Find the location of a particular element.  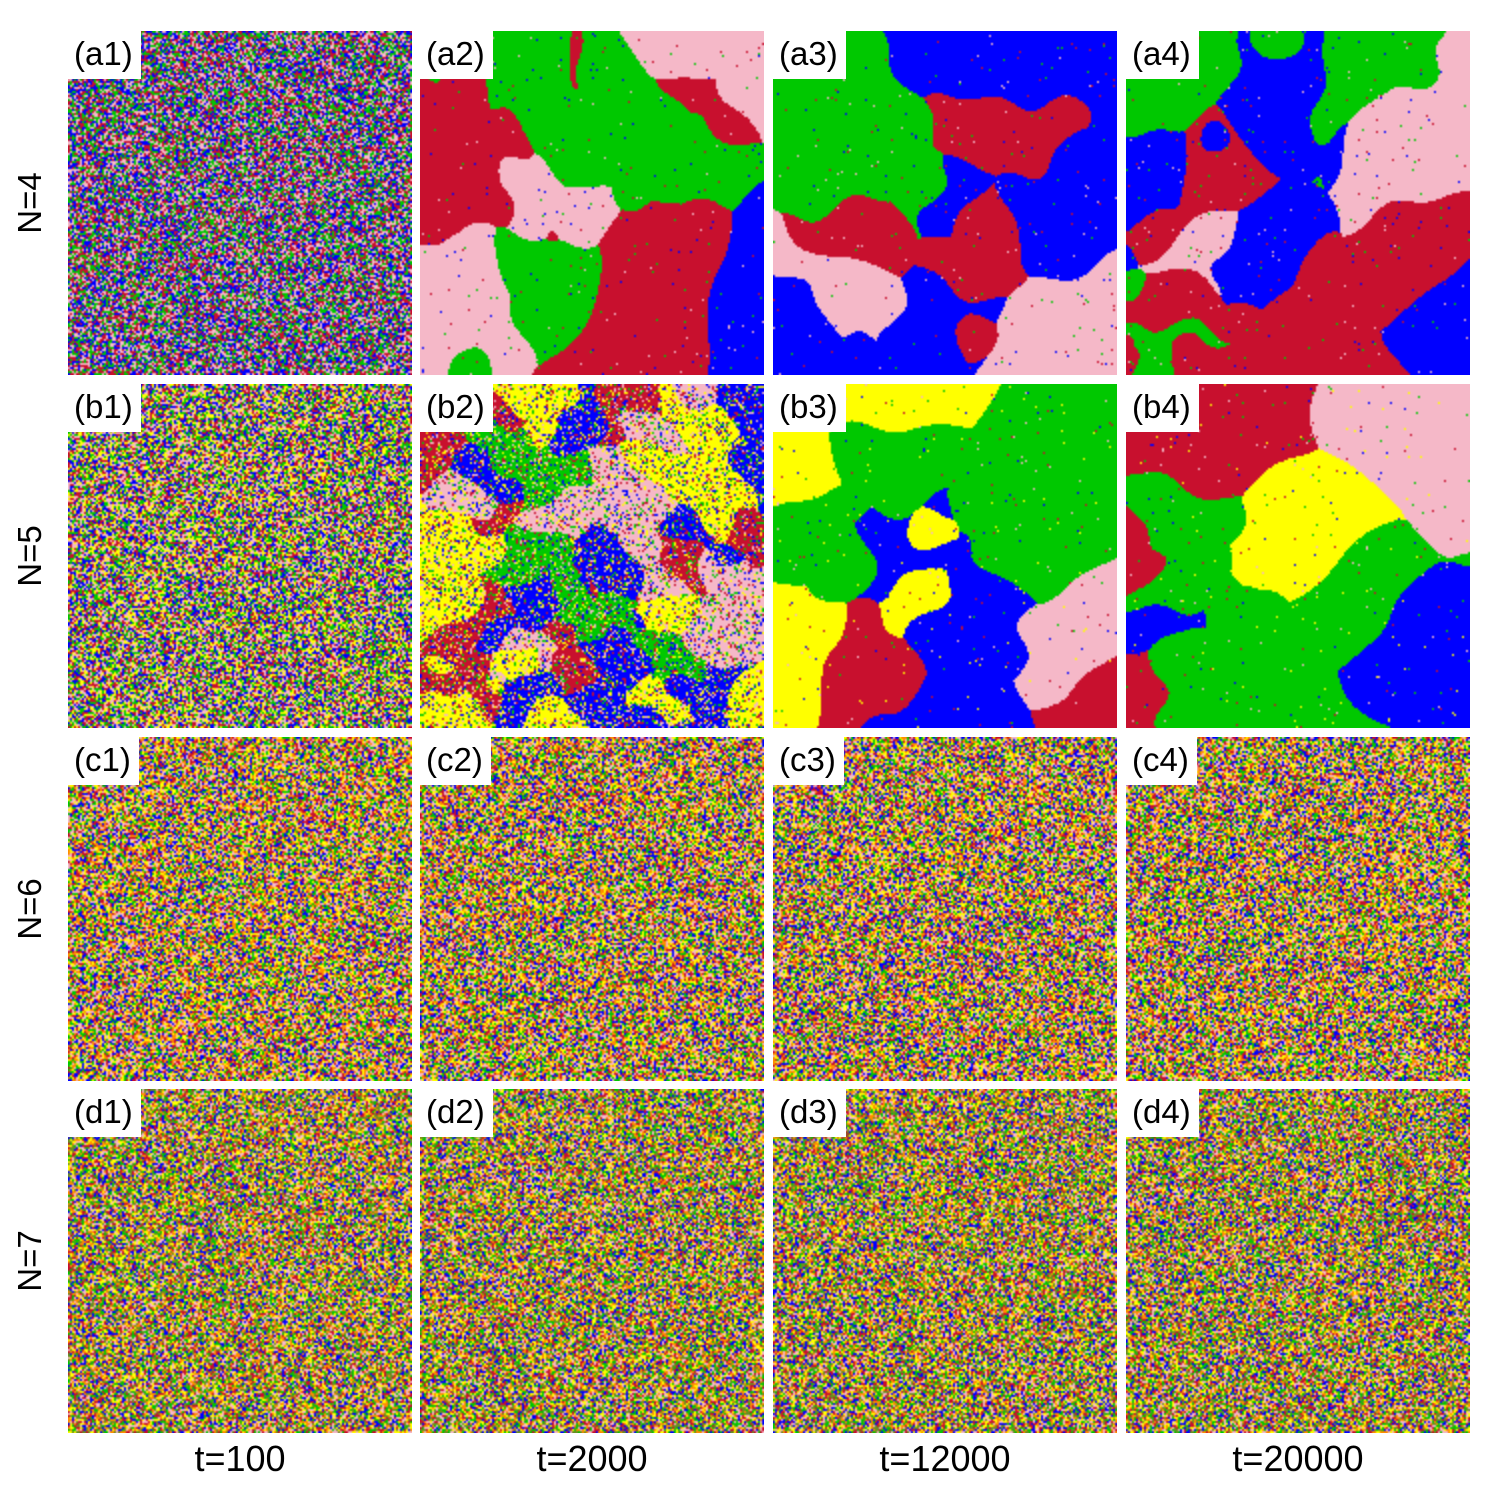

panel-label: (b3) is located at coordinates (809, 408).